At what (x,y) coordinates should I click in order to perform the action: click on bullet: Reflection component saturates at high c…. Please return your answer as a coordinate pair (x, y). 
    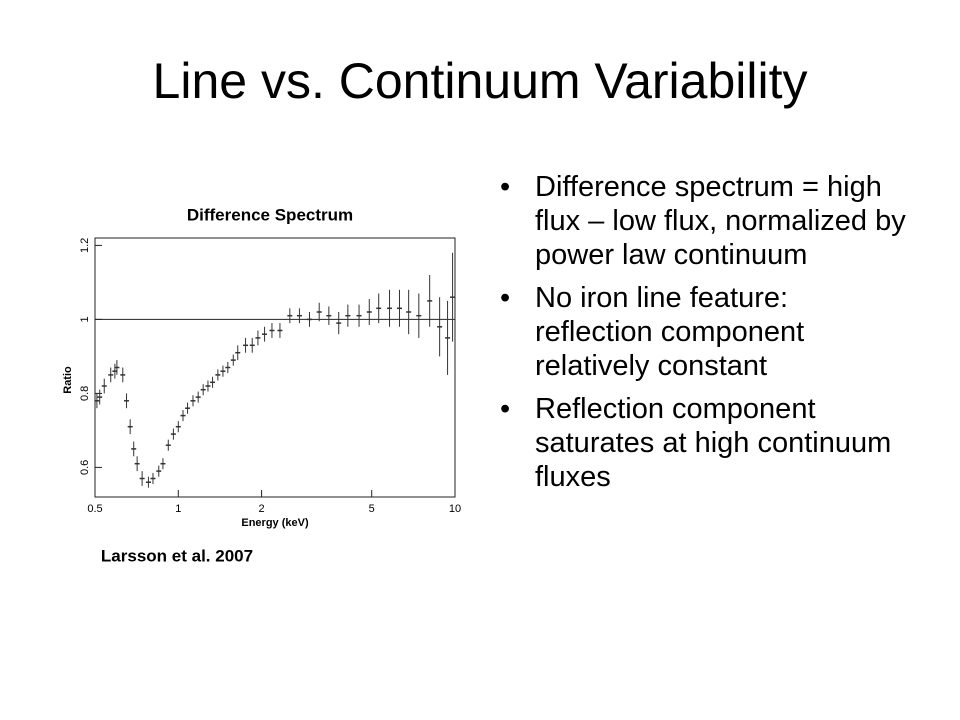
    Looking at the image, I should click on (705, 443).